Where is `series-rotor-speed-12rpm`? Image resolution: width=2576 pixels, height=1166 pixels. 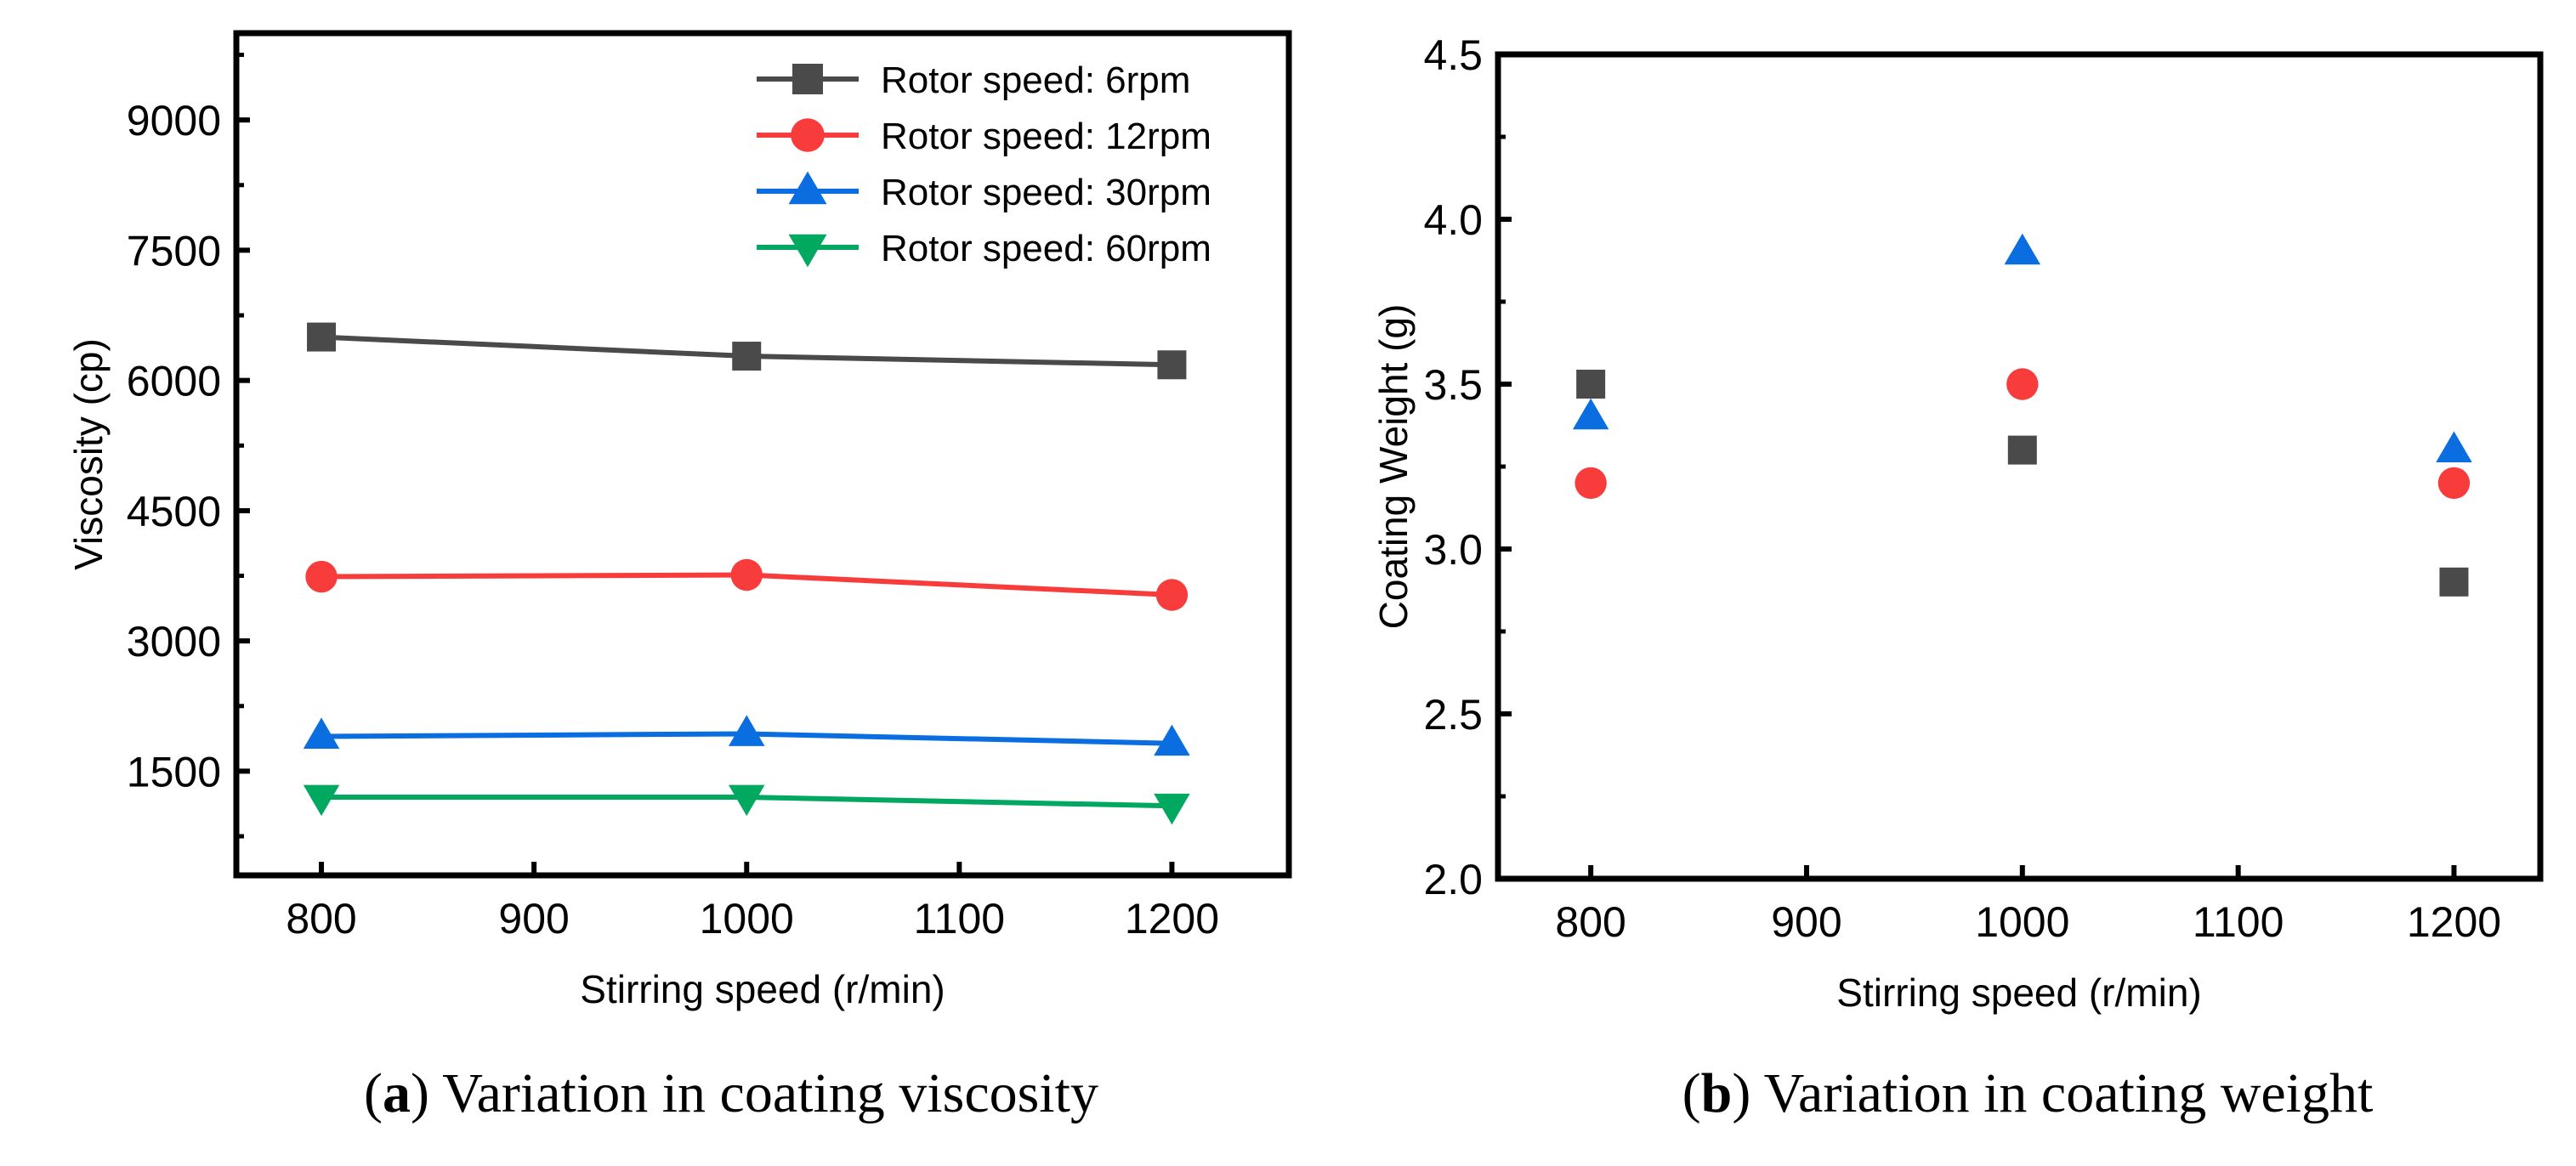
series-rotor-speed-12rpm is located at coordinates (747, 584).